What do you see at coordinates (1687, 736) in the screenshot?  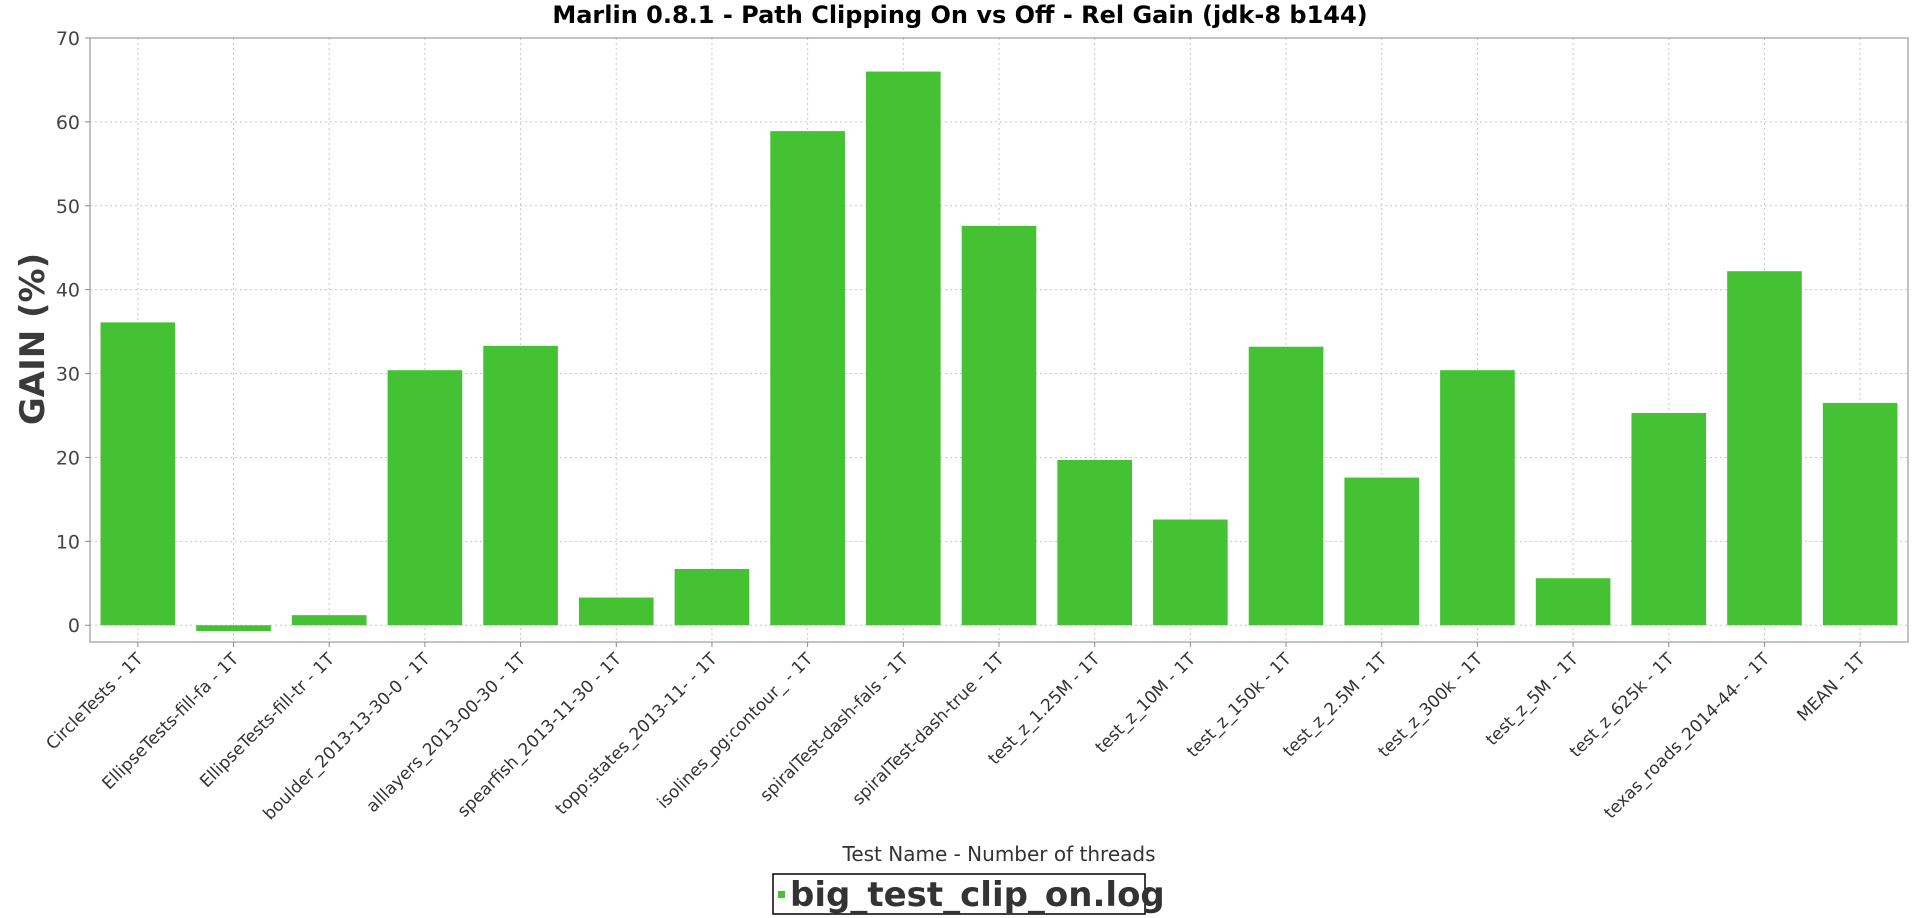 I see `x-tick-label: texas_roads_2014-44- - 1T` at bounding box center [1687, 736].